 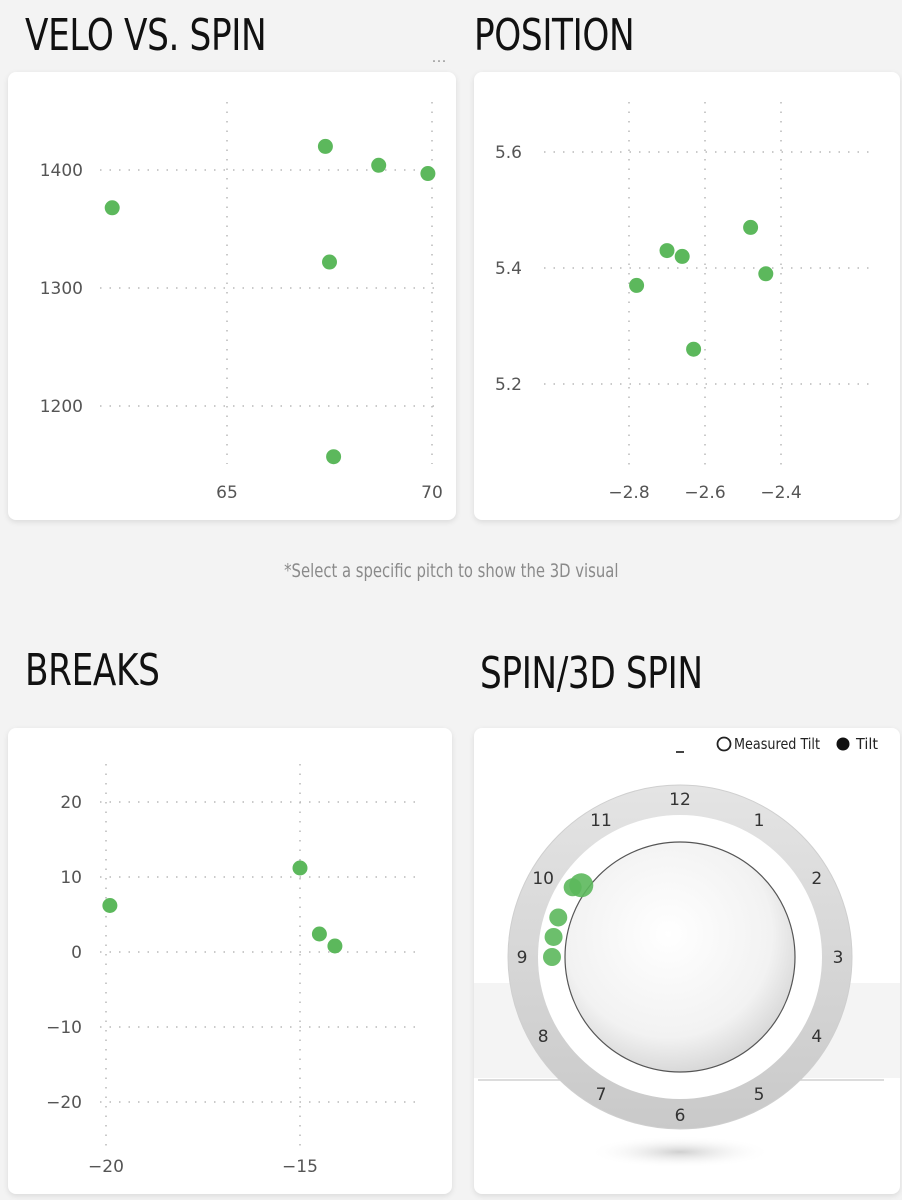 What do you see at coordinates (680, 1116) in the screenshot?
I see `clock-hour-label: 6` at bounding box center [680, 1116].